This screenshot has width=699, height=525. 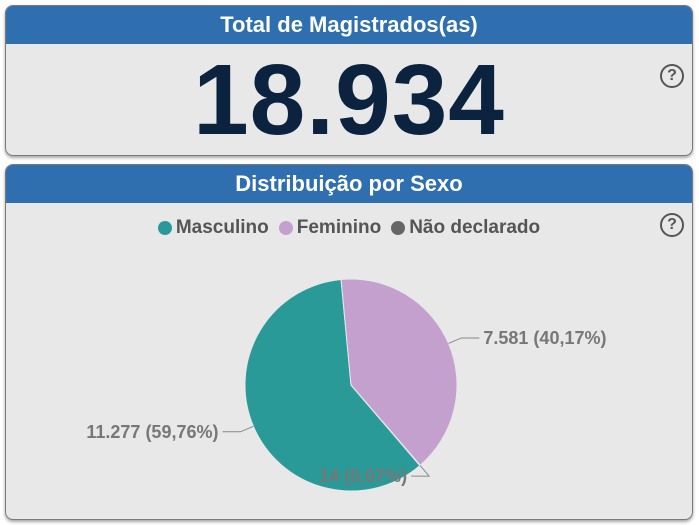 What do you see at coordinates (339, 227) in the screenshot?
I see `legend-label: Feminino` at bounding box center [339, 227].